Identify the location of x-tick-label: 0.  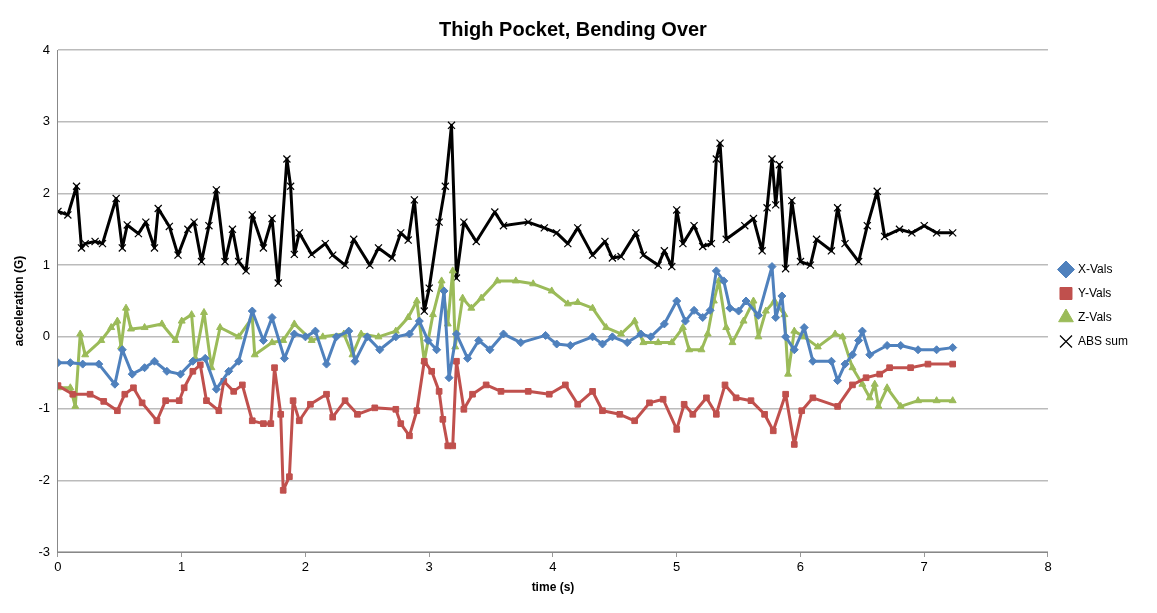
(58, 567).